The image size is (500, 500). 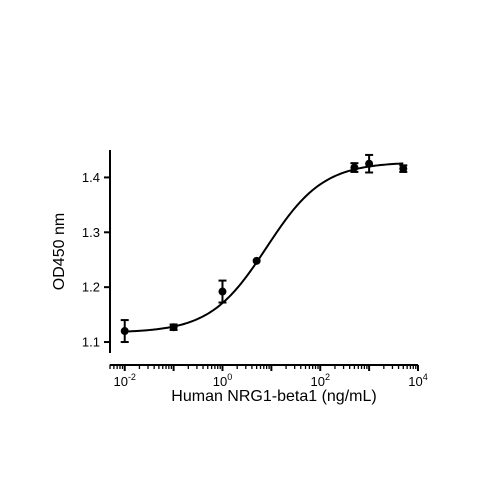 I want to click on x-tick-label: 10⁻², so click(x=124, y=380).